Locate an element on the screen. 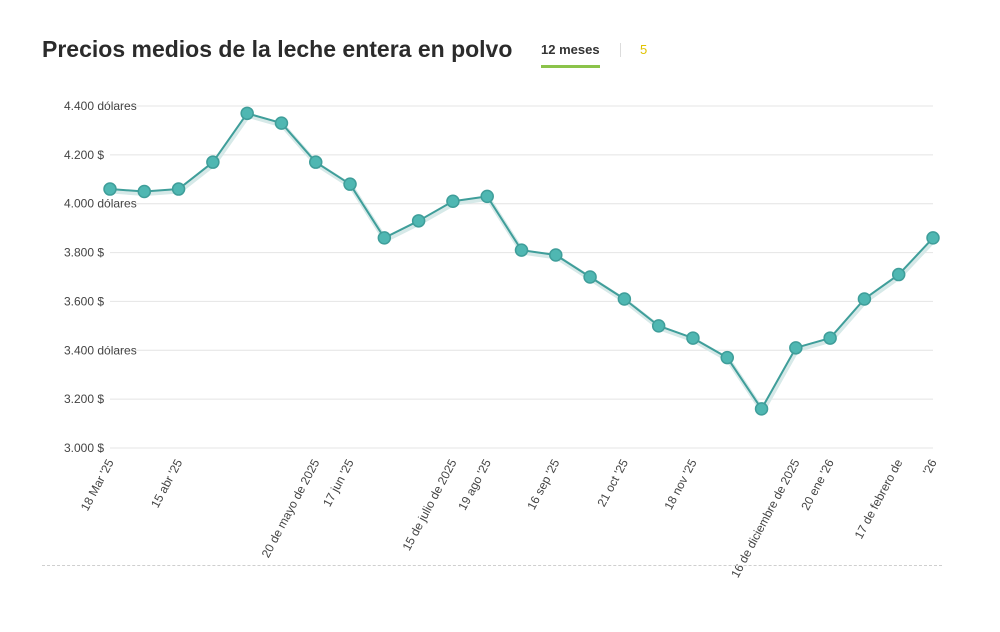 This screenshot has width=1000, height=632. x-tick-label: 16 de diciembre de 2025 is located at coordinates (765, 518).